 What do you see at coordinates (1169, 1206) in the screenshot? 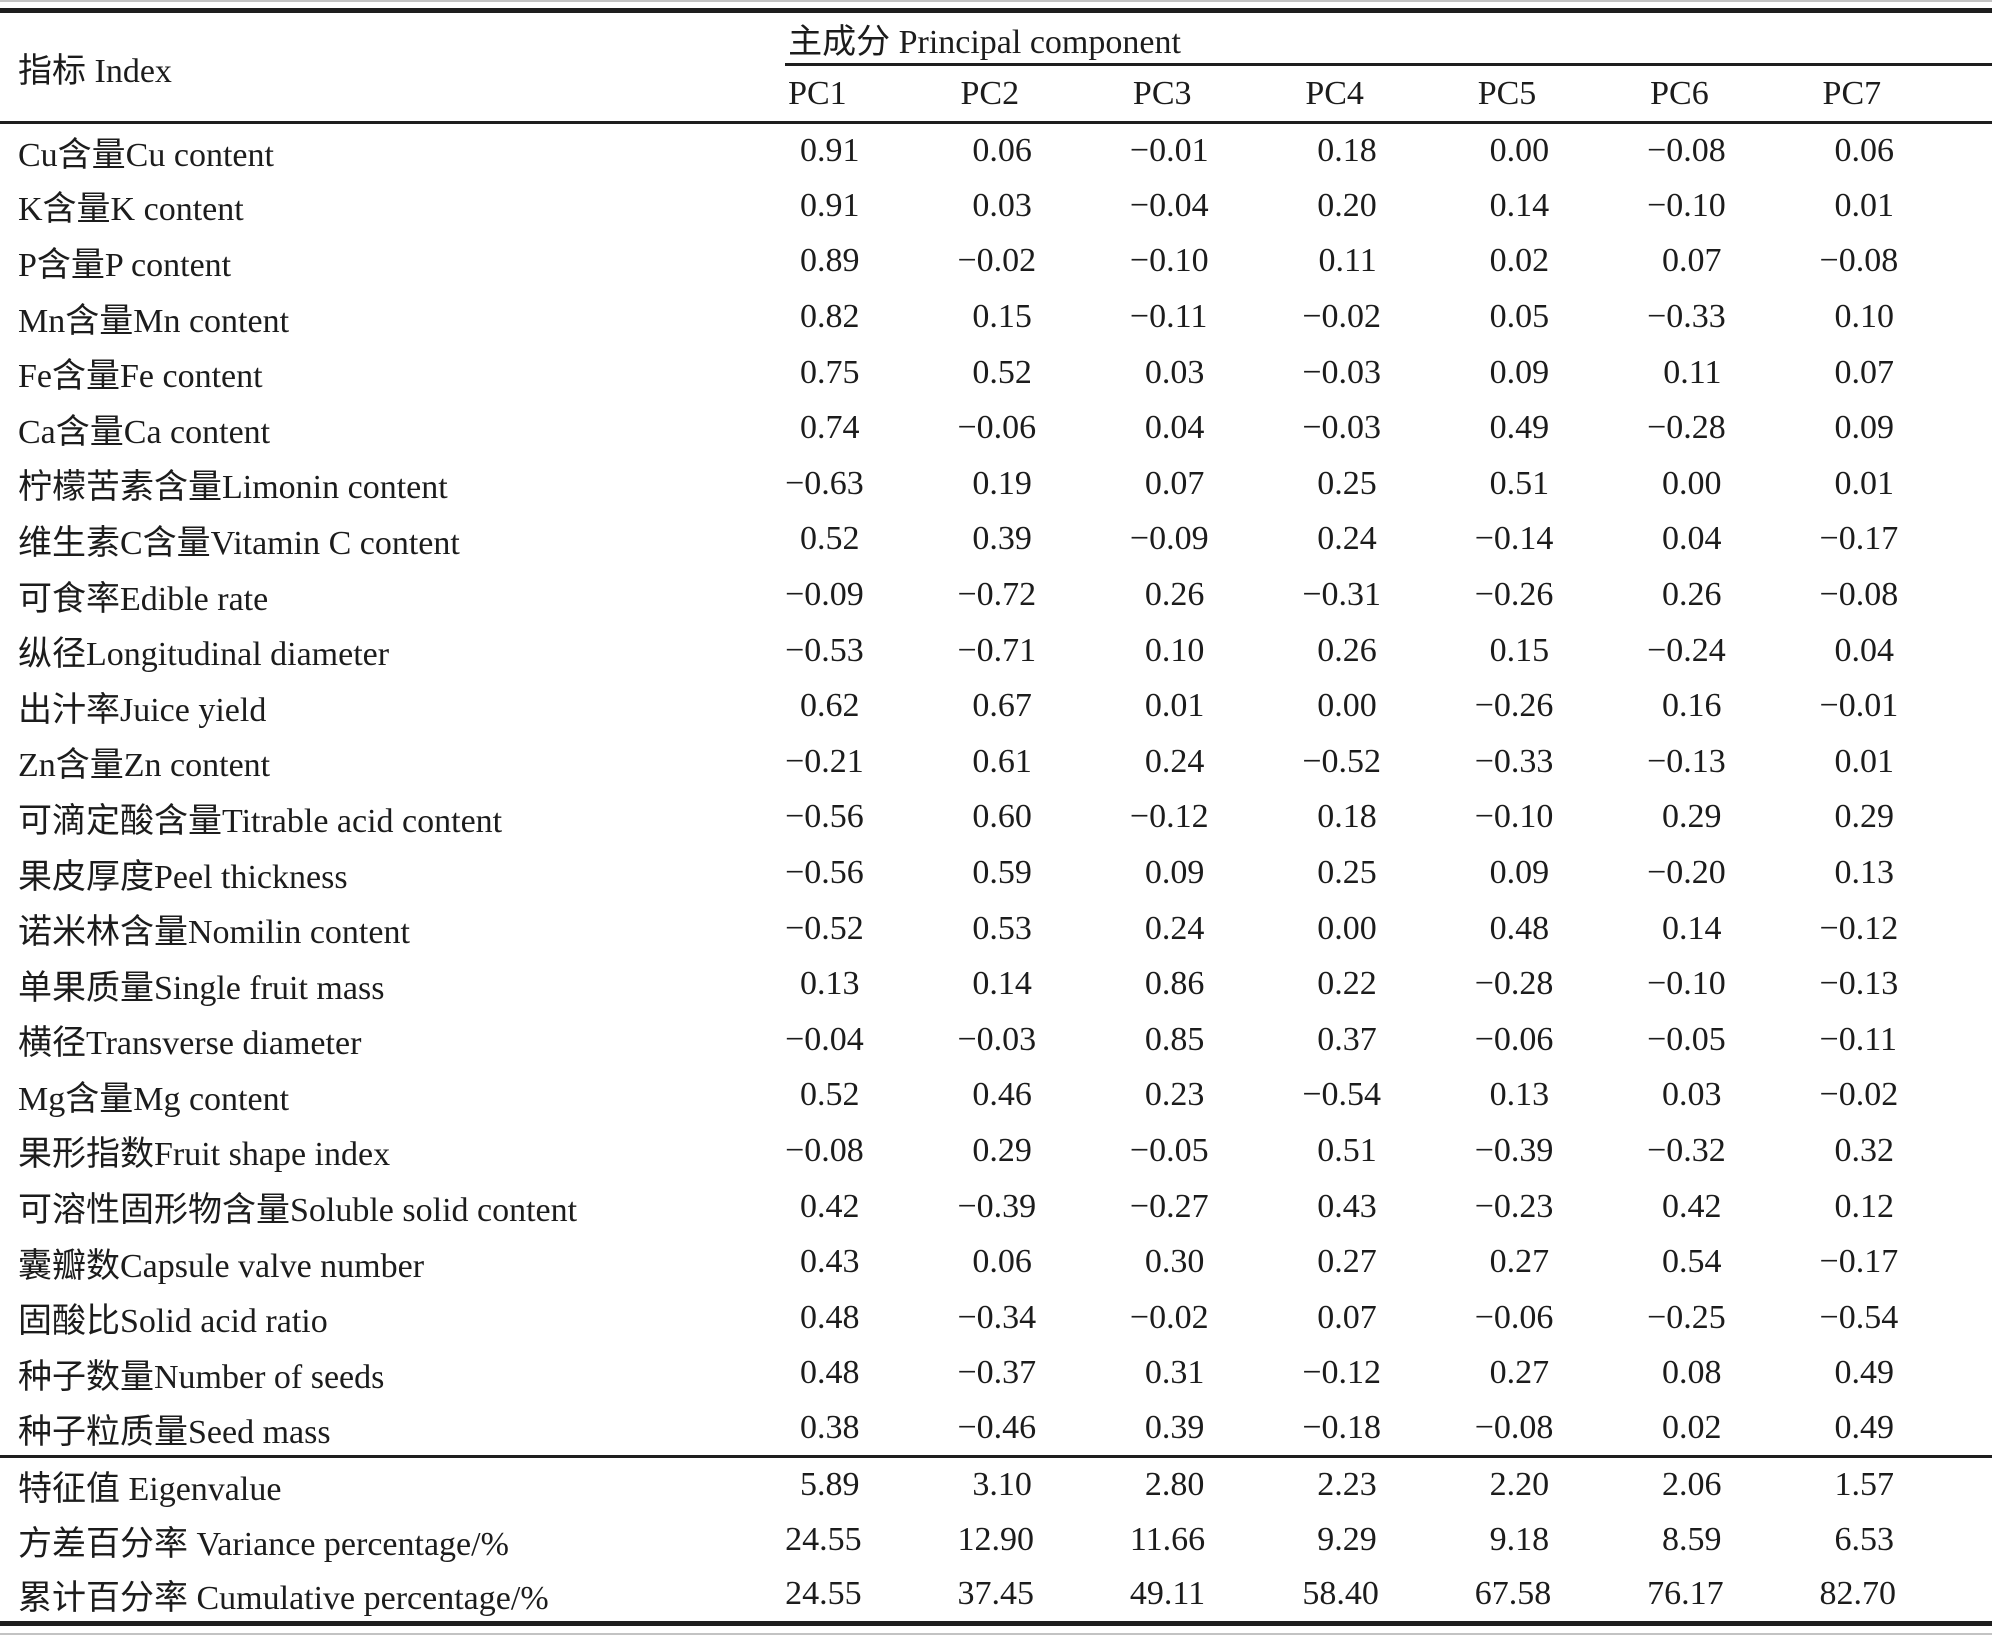
I see `value-cell: −0.27` at bounding box center [1169, 1206].